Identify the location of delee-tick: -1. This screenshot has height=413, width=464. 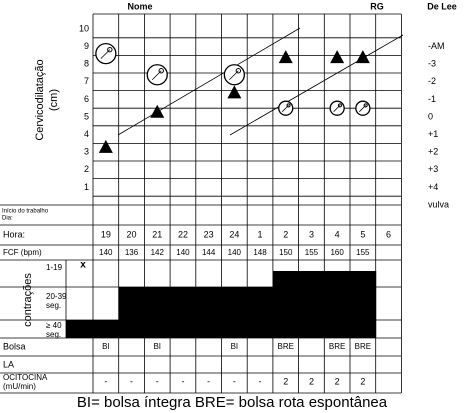
(432, 99).